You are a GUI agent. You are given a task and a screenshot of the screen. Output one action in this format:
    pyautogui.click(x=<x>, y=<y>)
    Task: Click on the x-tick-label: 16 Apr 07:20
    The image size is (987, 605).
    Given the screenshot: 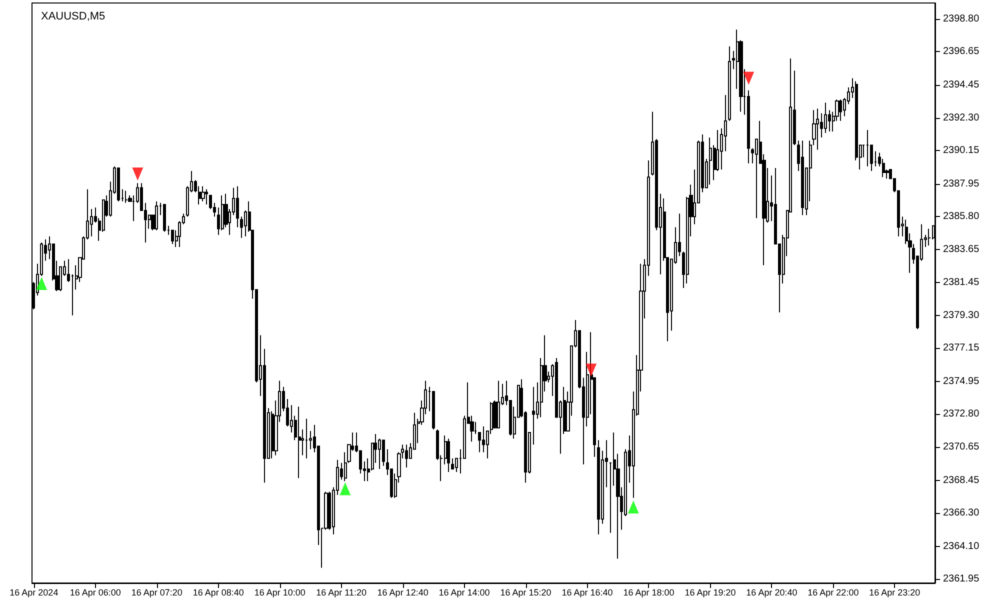 What is the action you would take?
    pyautogui.click(x=156, y=593)
    